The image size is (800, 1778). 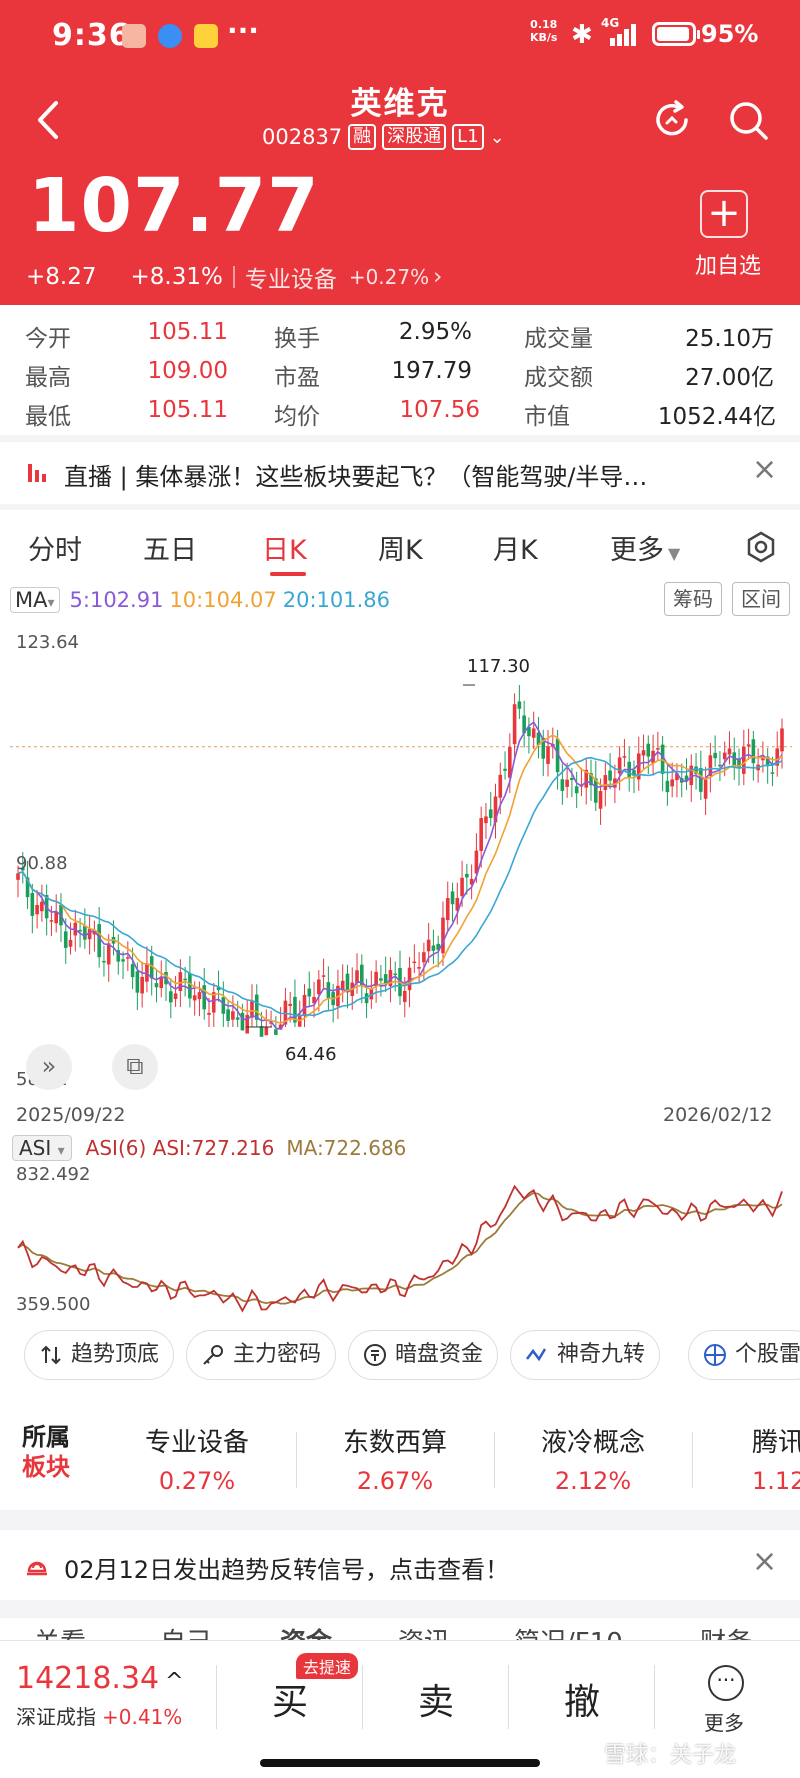 What do you see at coordinates (394, 1461) in the screenshot?
I see `sector-card: 东数西算 2.67%` at bounding box center [394, 1461].